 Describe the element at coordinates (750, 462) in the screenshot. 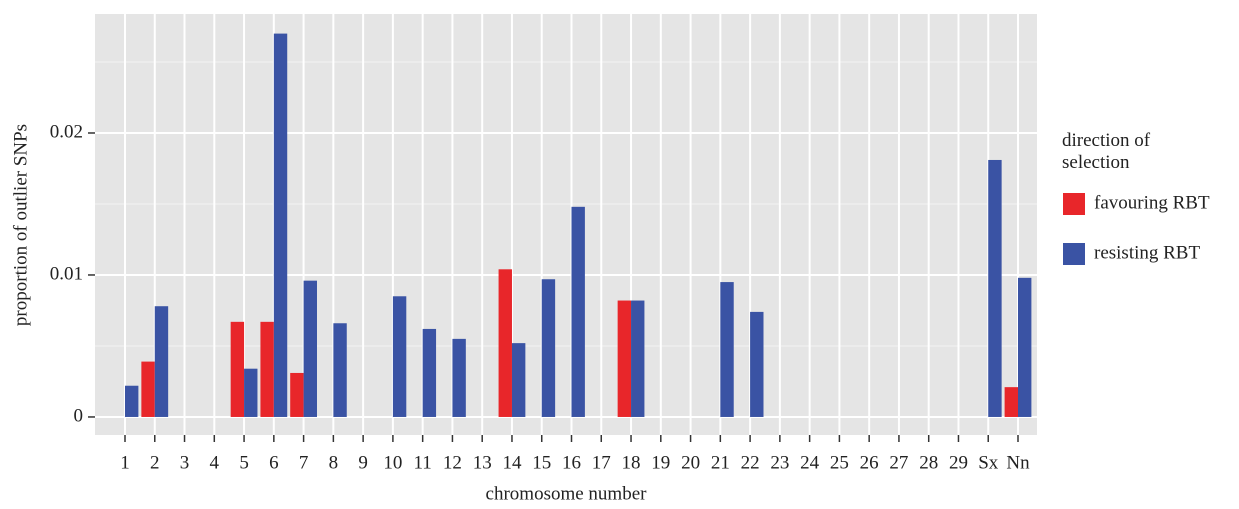

I see `x-tick-label: 22` at that location.